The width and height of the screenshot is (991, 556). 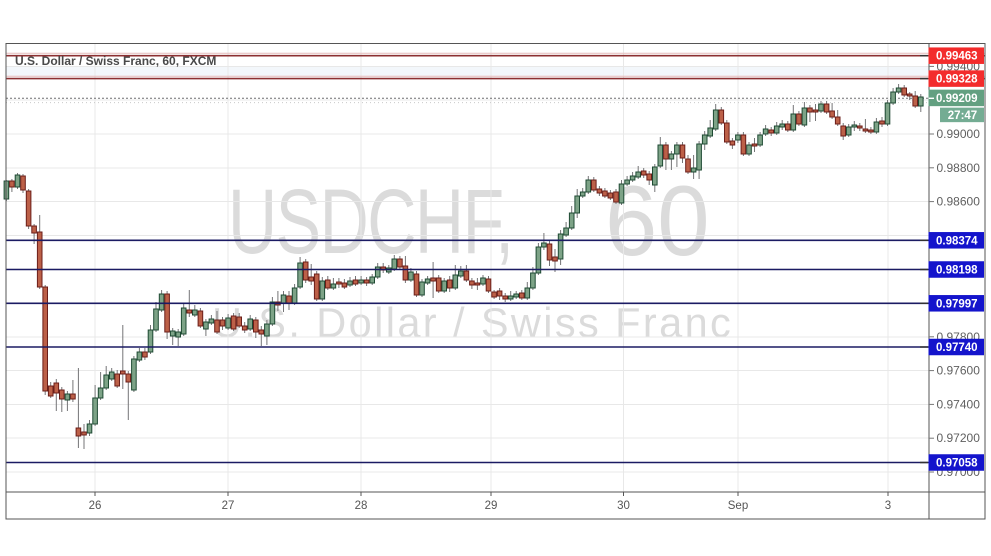 What do you see at coordinates (957, 464) in the screenshot?
I see `svg-text: 0.97058` at bounding box center [957, 464].